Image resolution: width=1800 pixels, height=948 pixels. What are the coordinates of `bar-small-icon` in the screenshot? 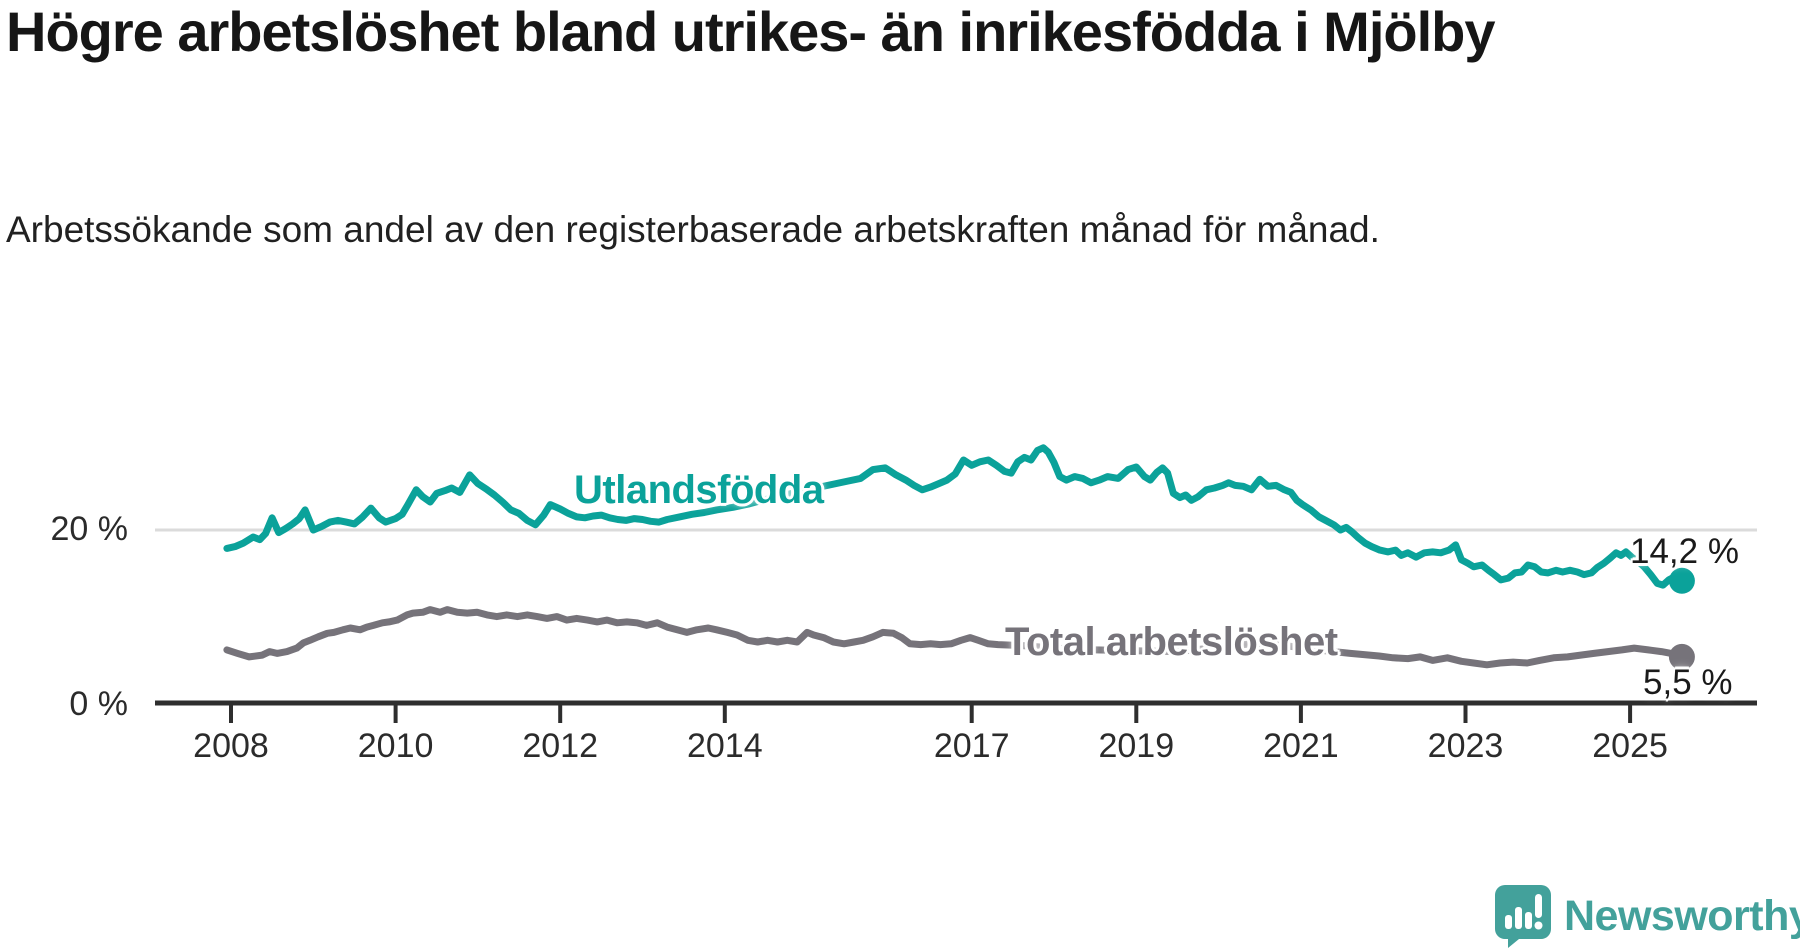 It's located at (1508, 922).